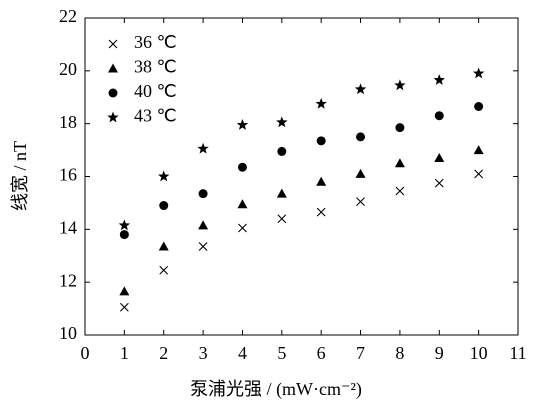  I want to click on x-tick-label: 4, so click(242, 353).